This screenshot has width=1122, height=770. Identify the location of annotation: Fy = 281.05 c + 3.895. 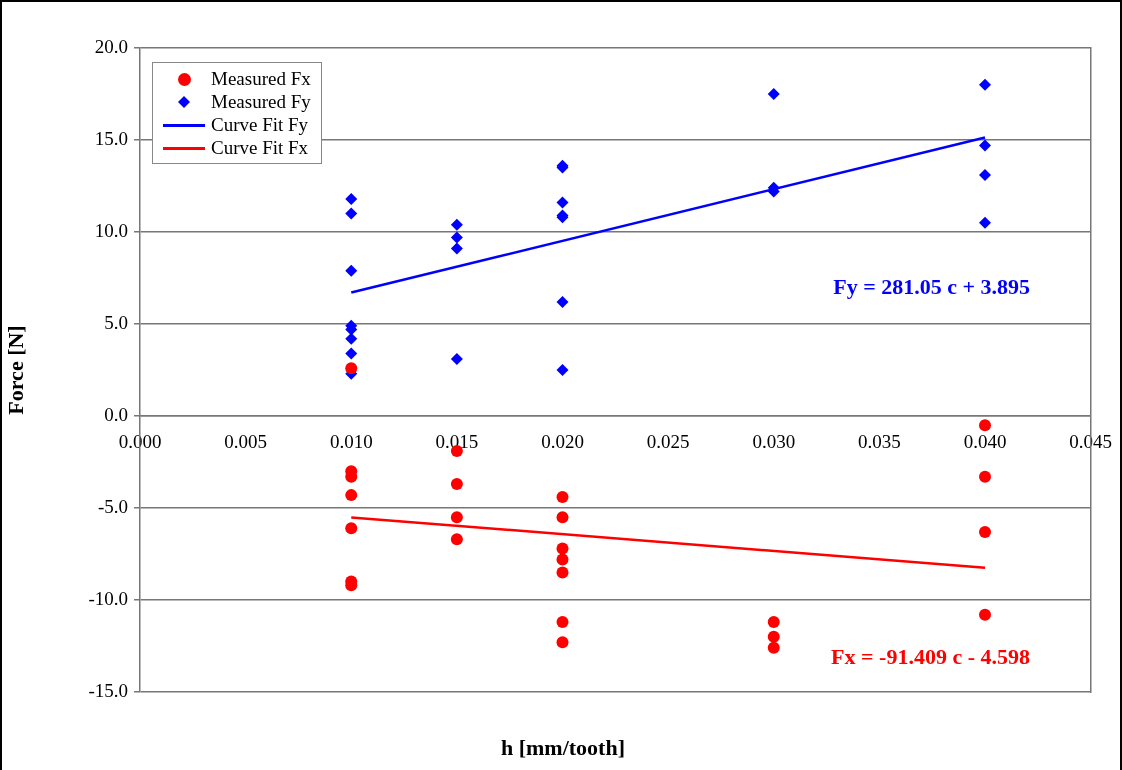
(931, 287).